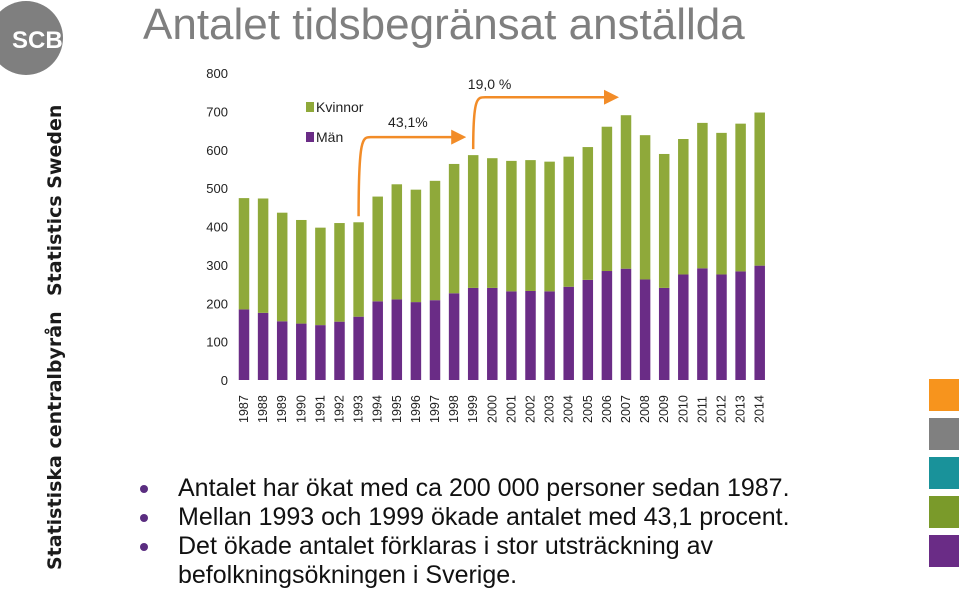  What do you see at coordinates (244, 344) in the screenshot?
I see `bar-man-1987` at bounding box center [244, 344].